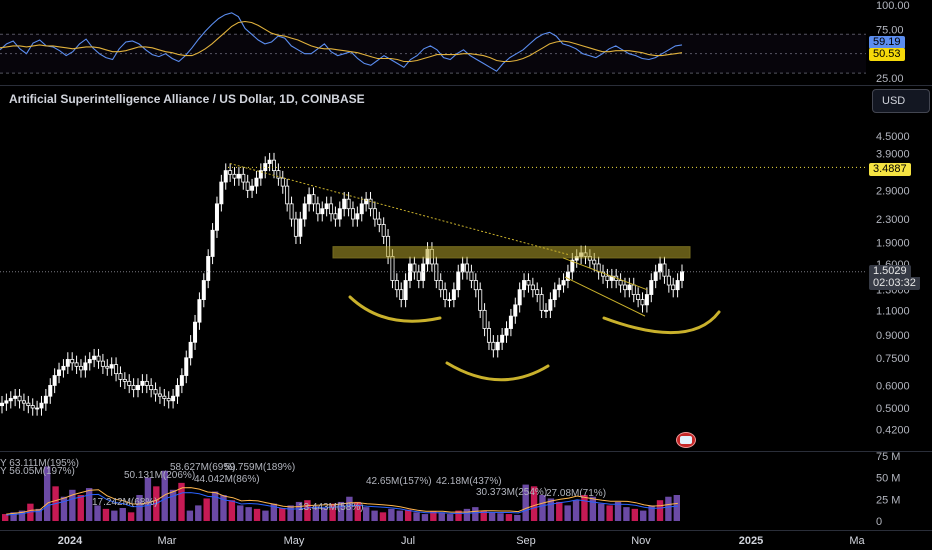 This screenshot has width=932, height=550. What do you see at coordinates (125, 502) in the screenshot?
I see `volume-annotation-label: 17.242M(68%)` at bounding box center [125, 502].